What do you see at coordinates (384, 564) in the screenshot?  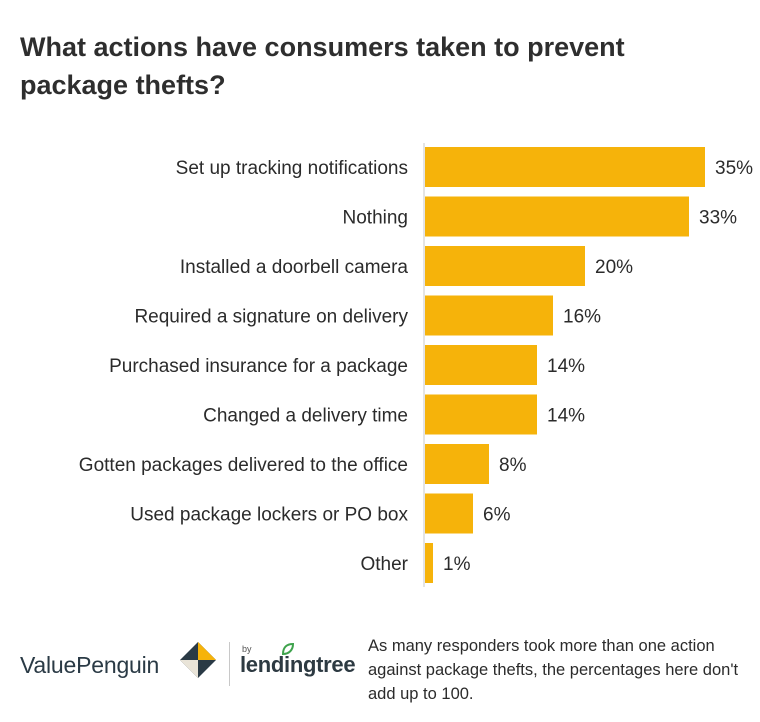 I see `category-label: Other` at bounding box center [384, 564].